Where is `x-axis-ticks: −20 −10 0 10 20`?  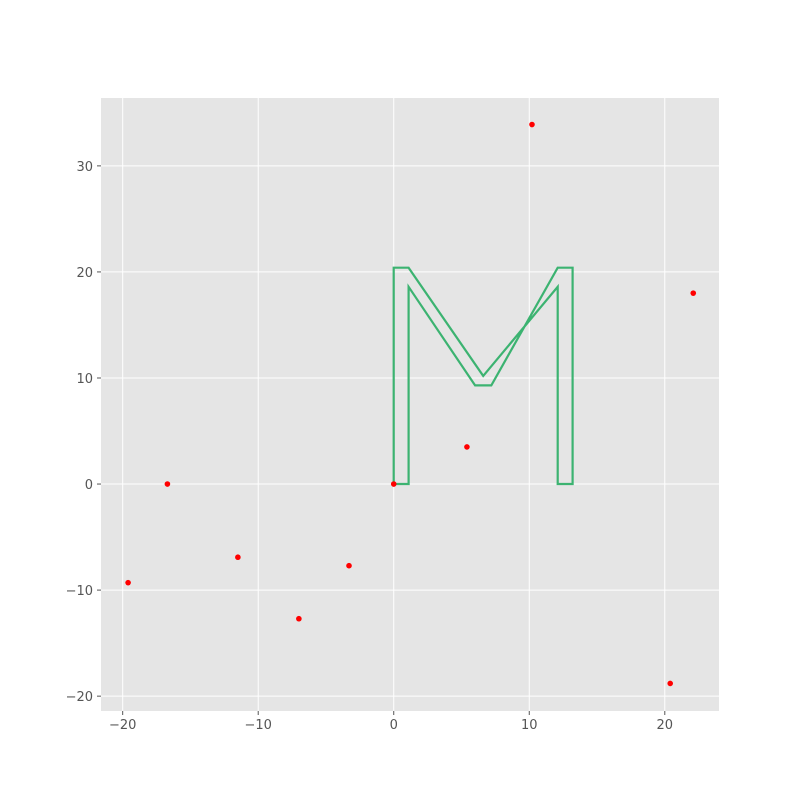 x-axis-ticks: −20 −10 0 10 20 is located at coordinates (391, 722).